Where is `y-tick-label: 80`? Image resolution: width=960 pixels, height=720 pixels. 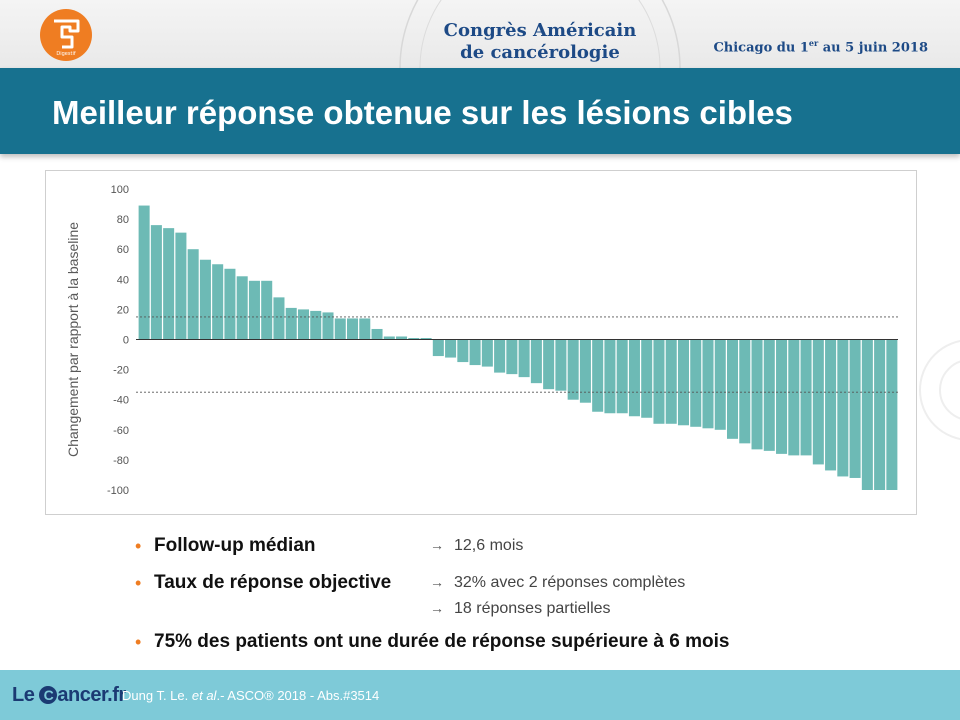
y-tick-label: 80 is located at coordinates (123, 220).